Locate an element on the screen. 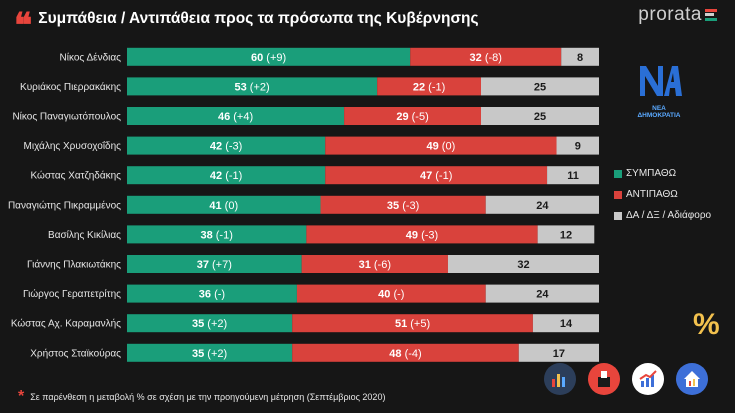  data-label: 40 (-) is located at coordinates (391, 295).